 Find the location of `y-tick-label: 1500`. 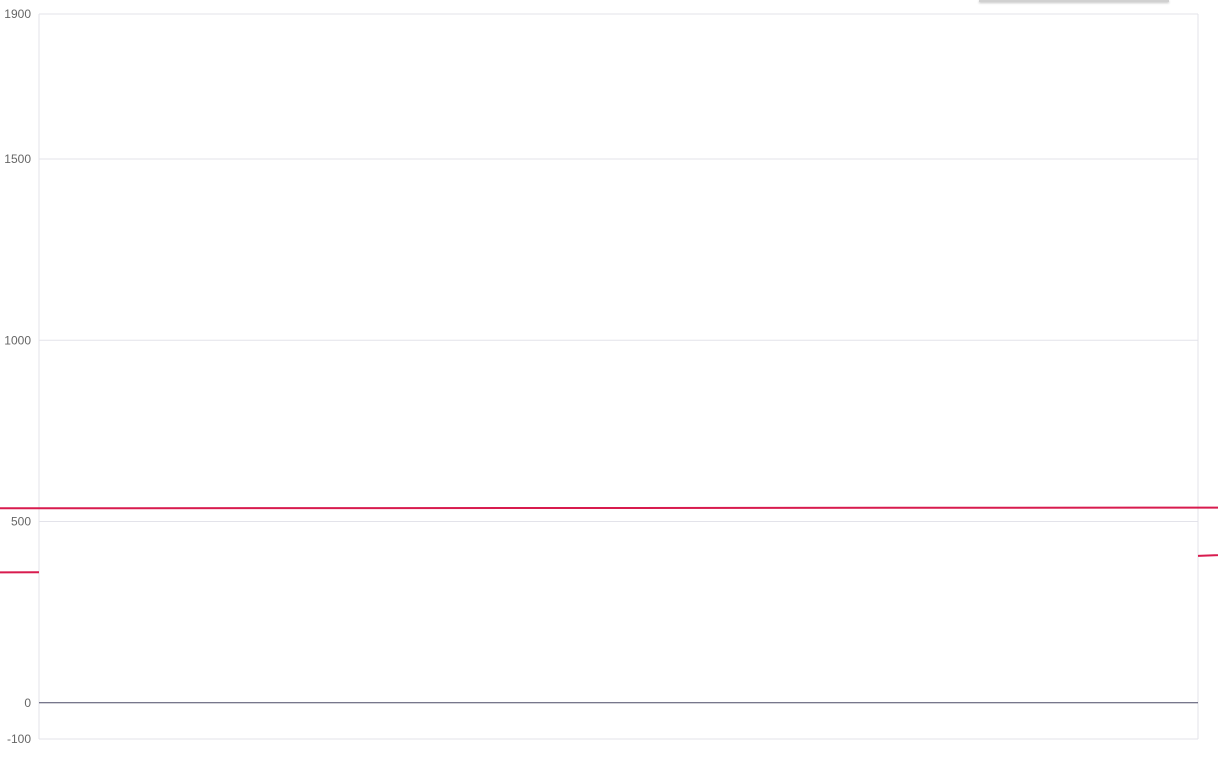

y-tick-label: 1500 is located at coordinates (17, 159).